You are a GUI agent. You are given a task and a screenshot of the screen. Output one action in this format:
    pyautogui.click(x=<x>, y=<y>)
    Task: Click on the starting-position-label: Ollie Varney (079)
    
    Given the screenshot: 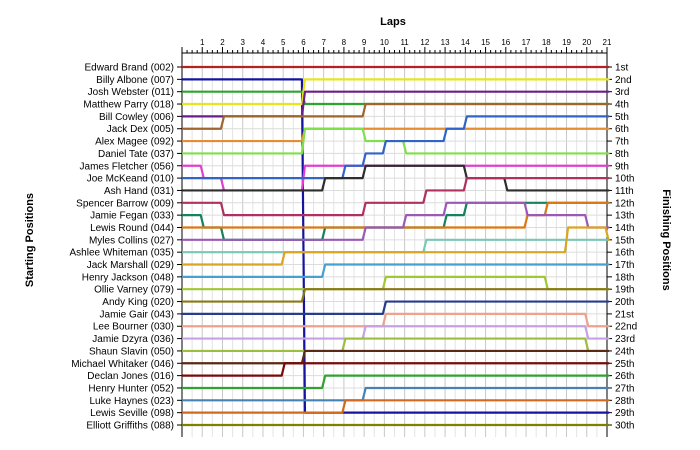 What is the action you would take?
    pyautogui.click(x=134, y=290)
    